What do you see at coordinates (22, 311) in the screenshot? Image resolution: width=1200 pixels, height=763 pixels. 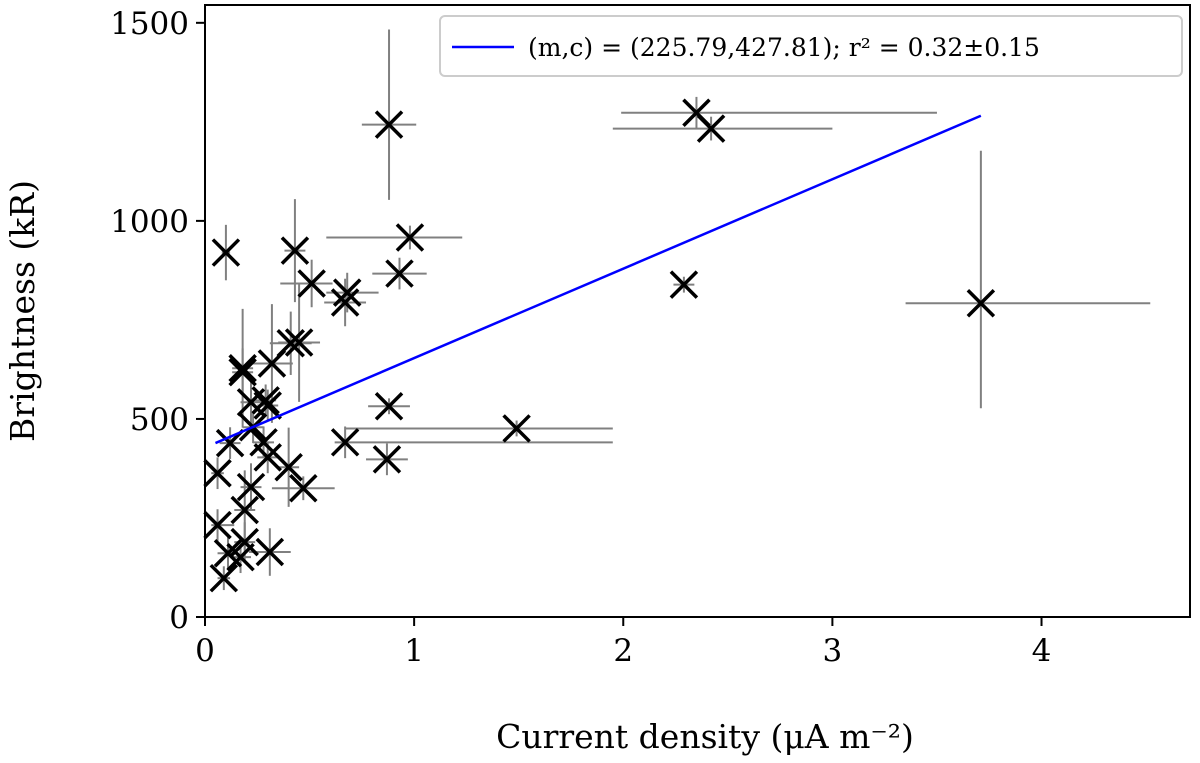 I see `y-axis-label: Brightness (kR)` at bounding box center [22, 311].